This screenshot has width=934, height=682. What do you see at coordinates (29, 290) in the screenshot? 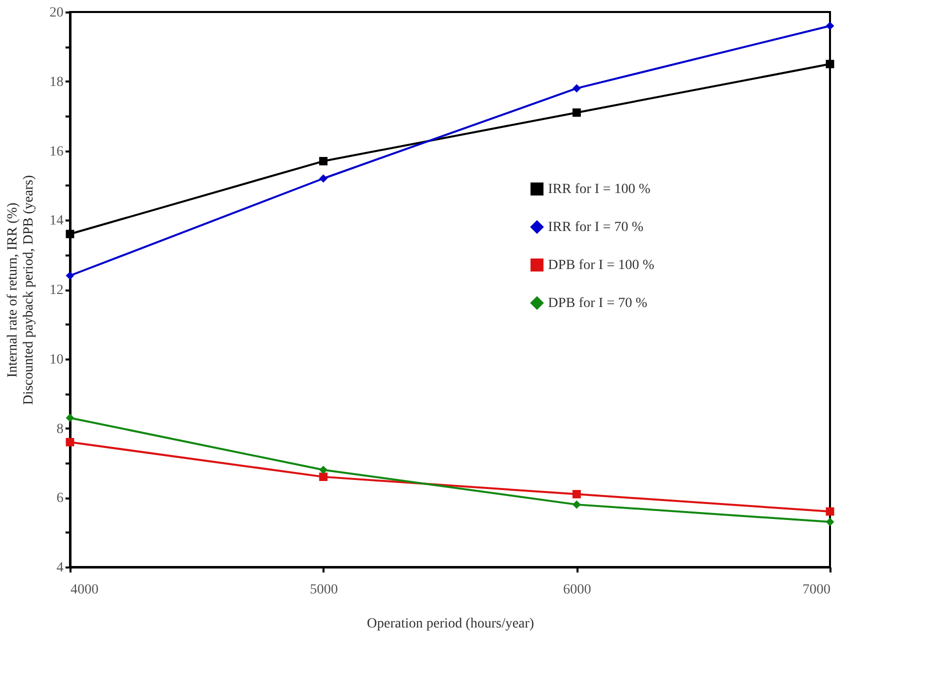
I see `text: Discounted payback period, DPB (years)` at bounding box center [29, 290].